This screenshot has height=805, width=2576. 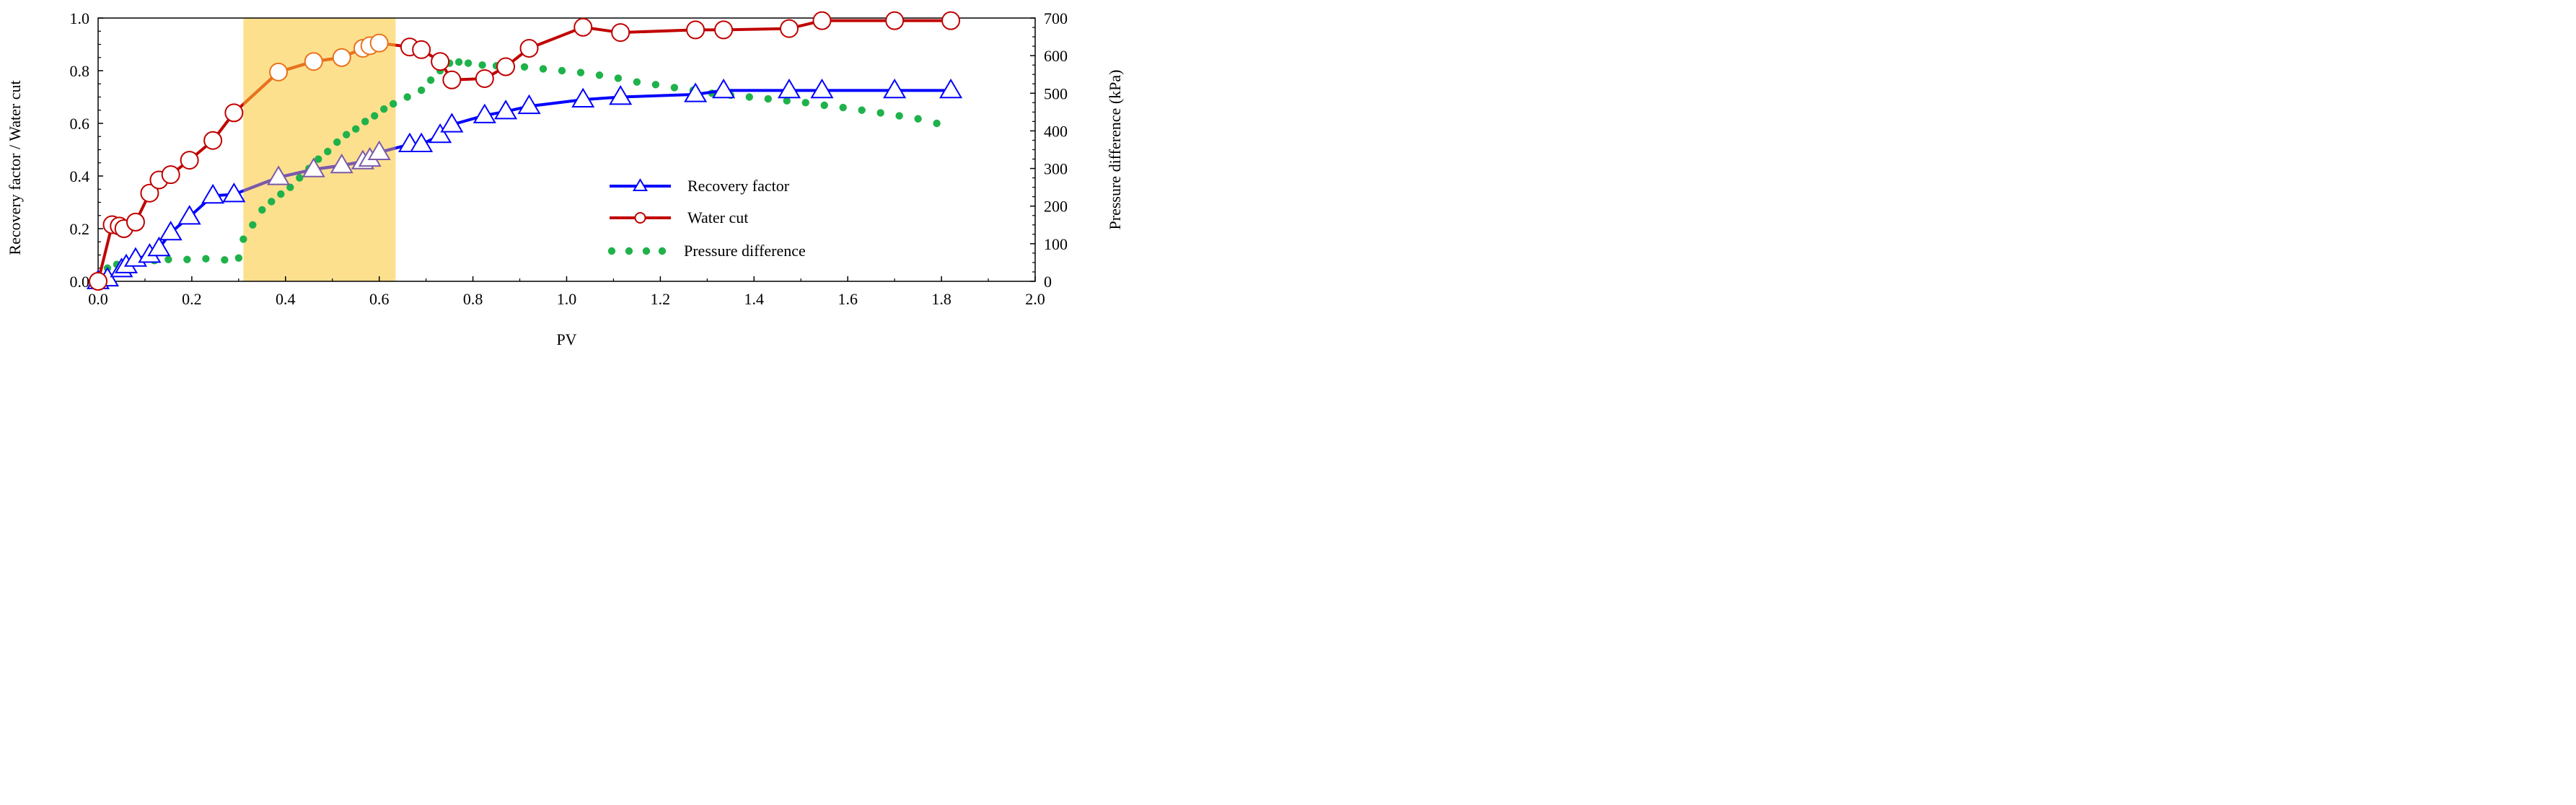 I want to click on y-right-axis-title: Pressure difference (kPa), so click(x=1115, y=150).